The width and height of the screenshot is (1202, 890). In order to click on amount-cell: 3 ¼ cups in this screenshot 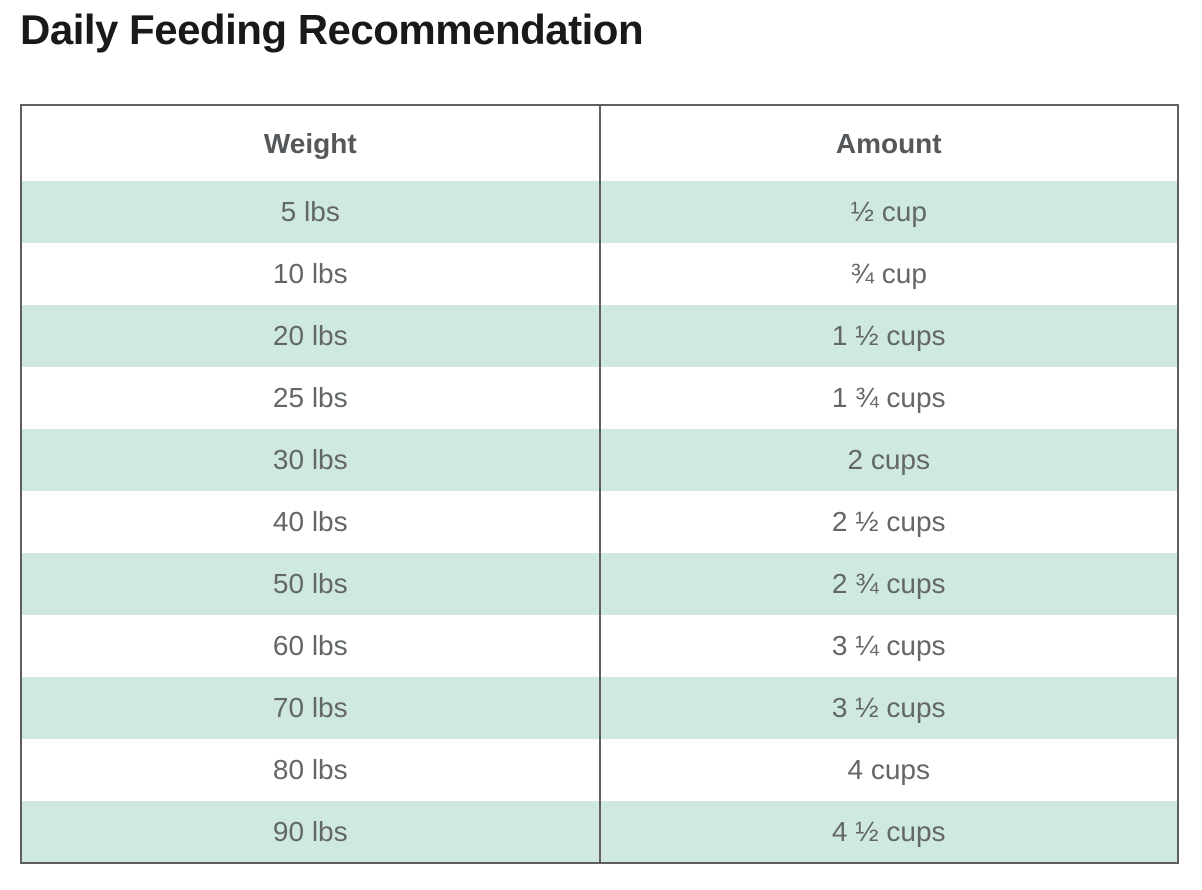, I will do `click(888, 646)`.